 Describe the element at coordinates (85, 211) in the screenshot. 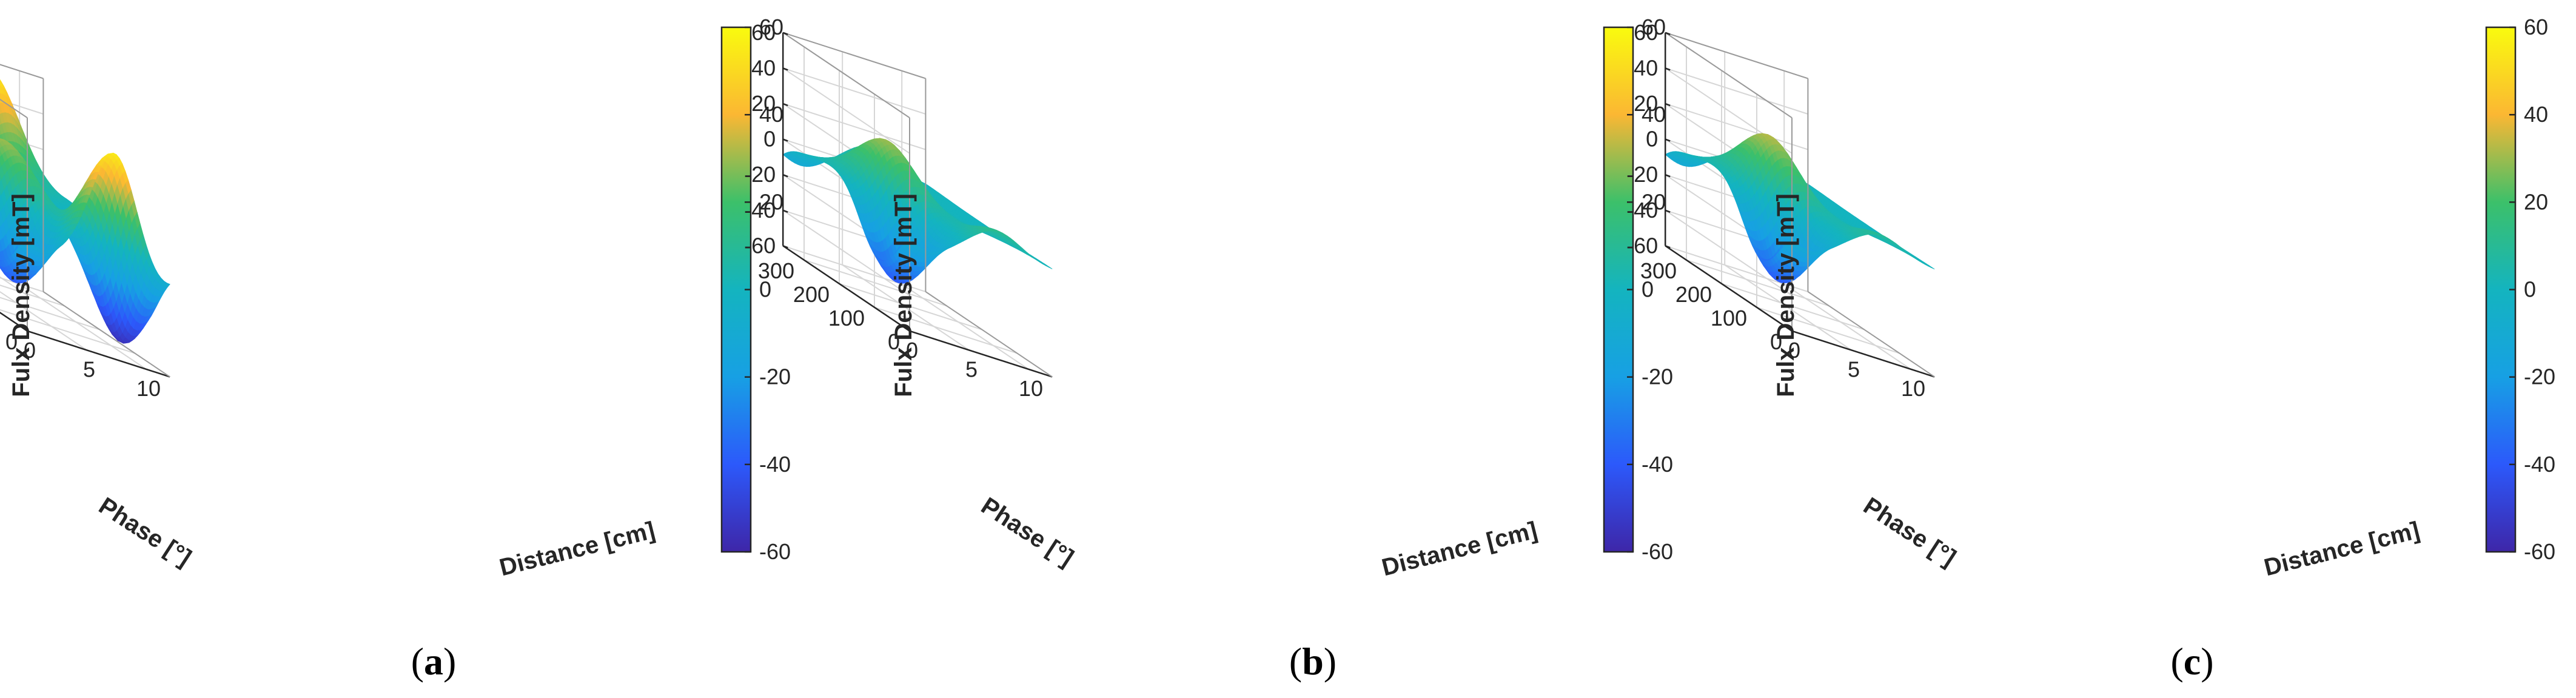

I see `surface-a` at that location.